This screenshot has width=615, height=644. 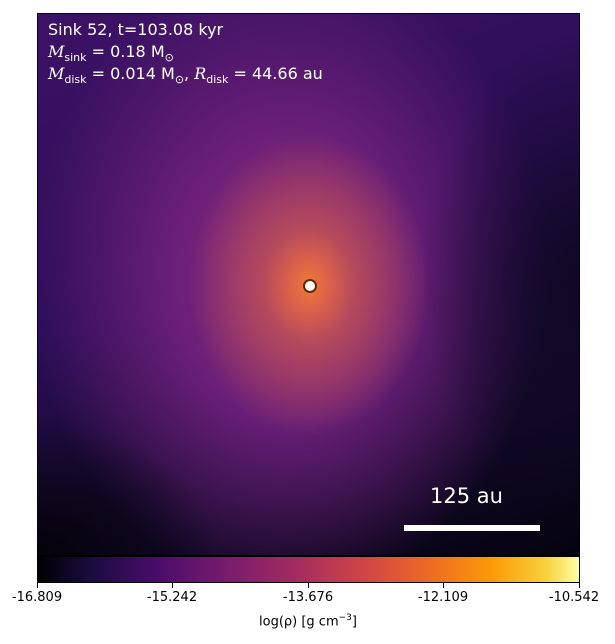 What do you see at coordinates (56, 73) in the screenshot?
I see `m-disk-symbol: M` at bounding box center [56, 73].